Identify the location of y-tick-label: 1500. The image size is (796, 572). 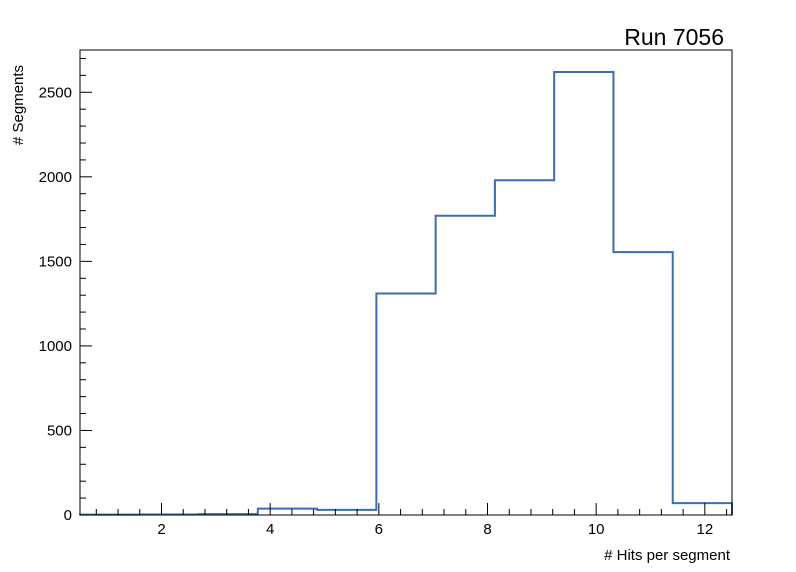
(55, 261).